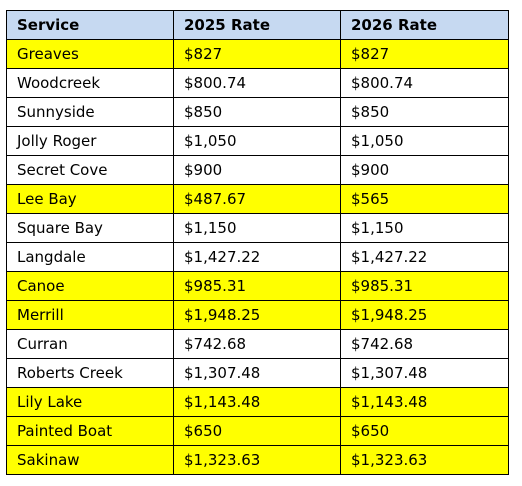 Image resolution: width=522 pixels, height=486 pixels. I want to click on cell-service: Jolly Roger, so click(90, 141).